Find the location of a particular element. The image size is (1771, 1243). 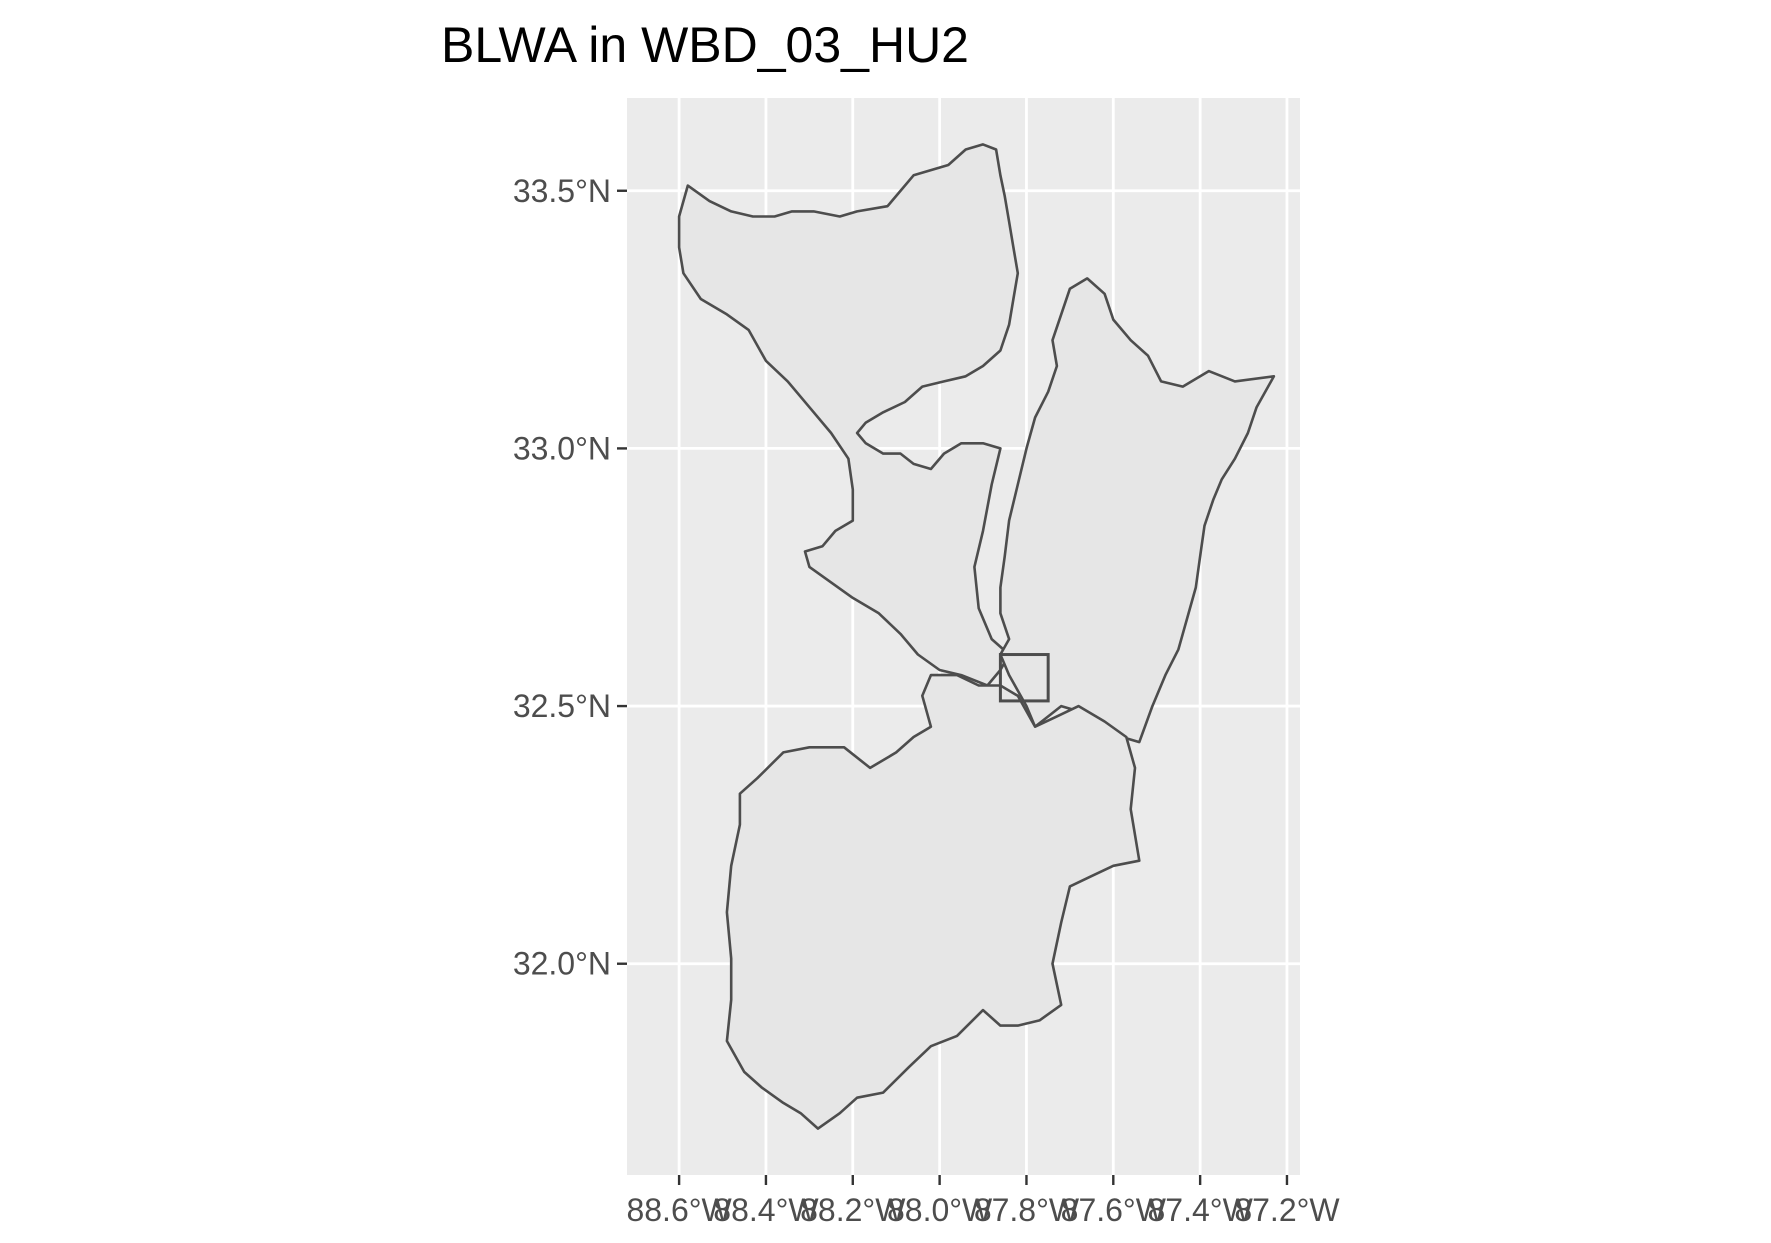

map-title: BLWA in WBD_03_HU2 is located at coordinates (705, 45).